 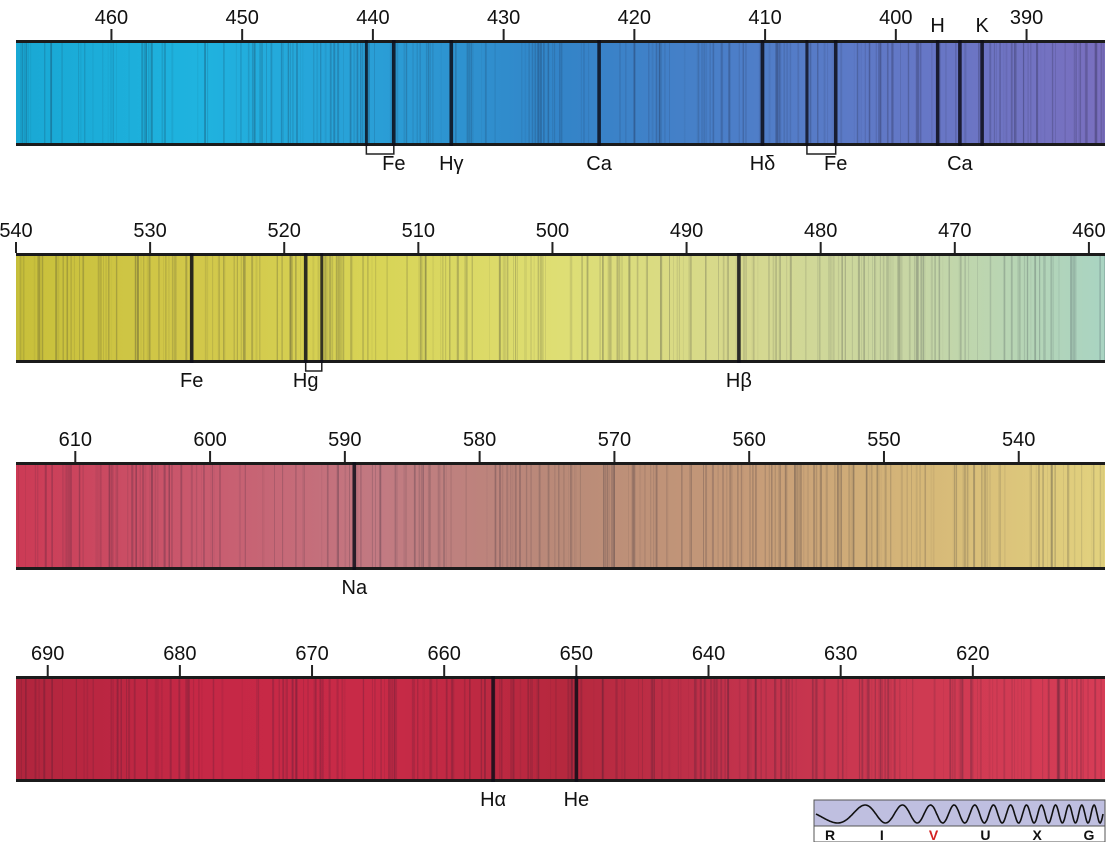 What do you see at coordinates (306, 381) in the screenshot?
I see `line-label: Hg` at bounding box center [306, 381].